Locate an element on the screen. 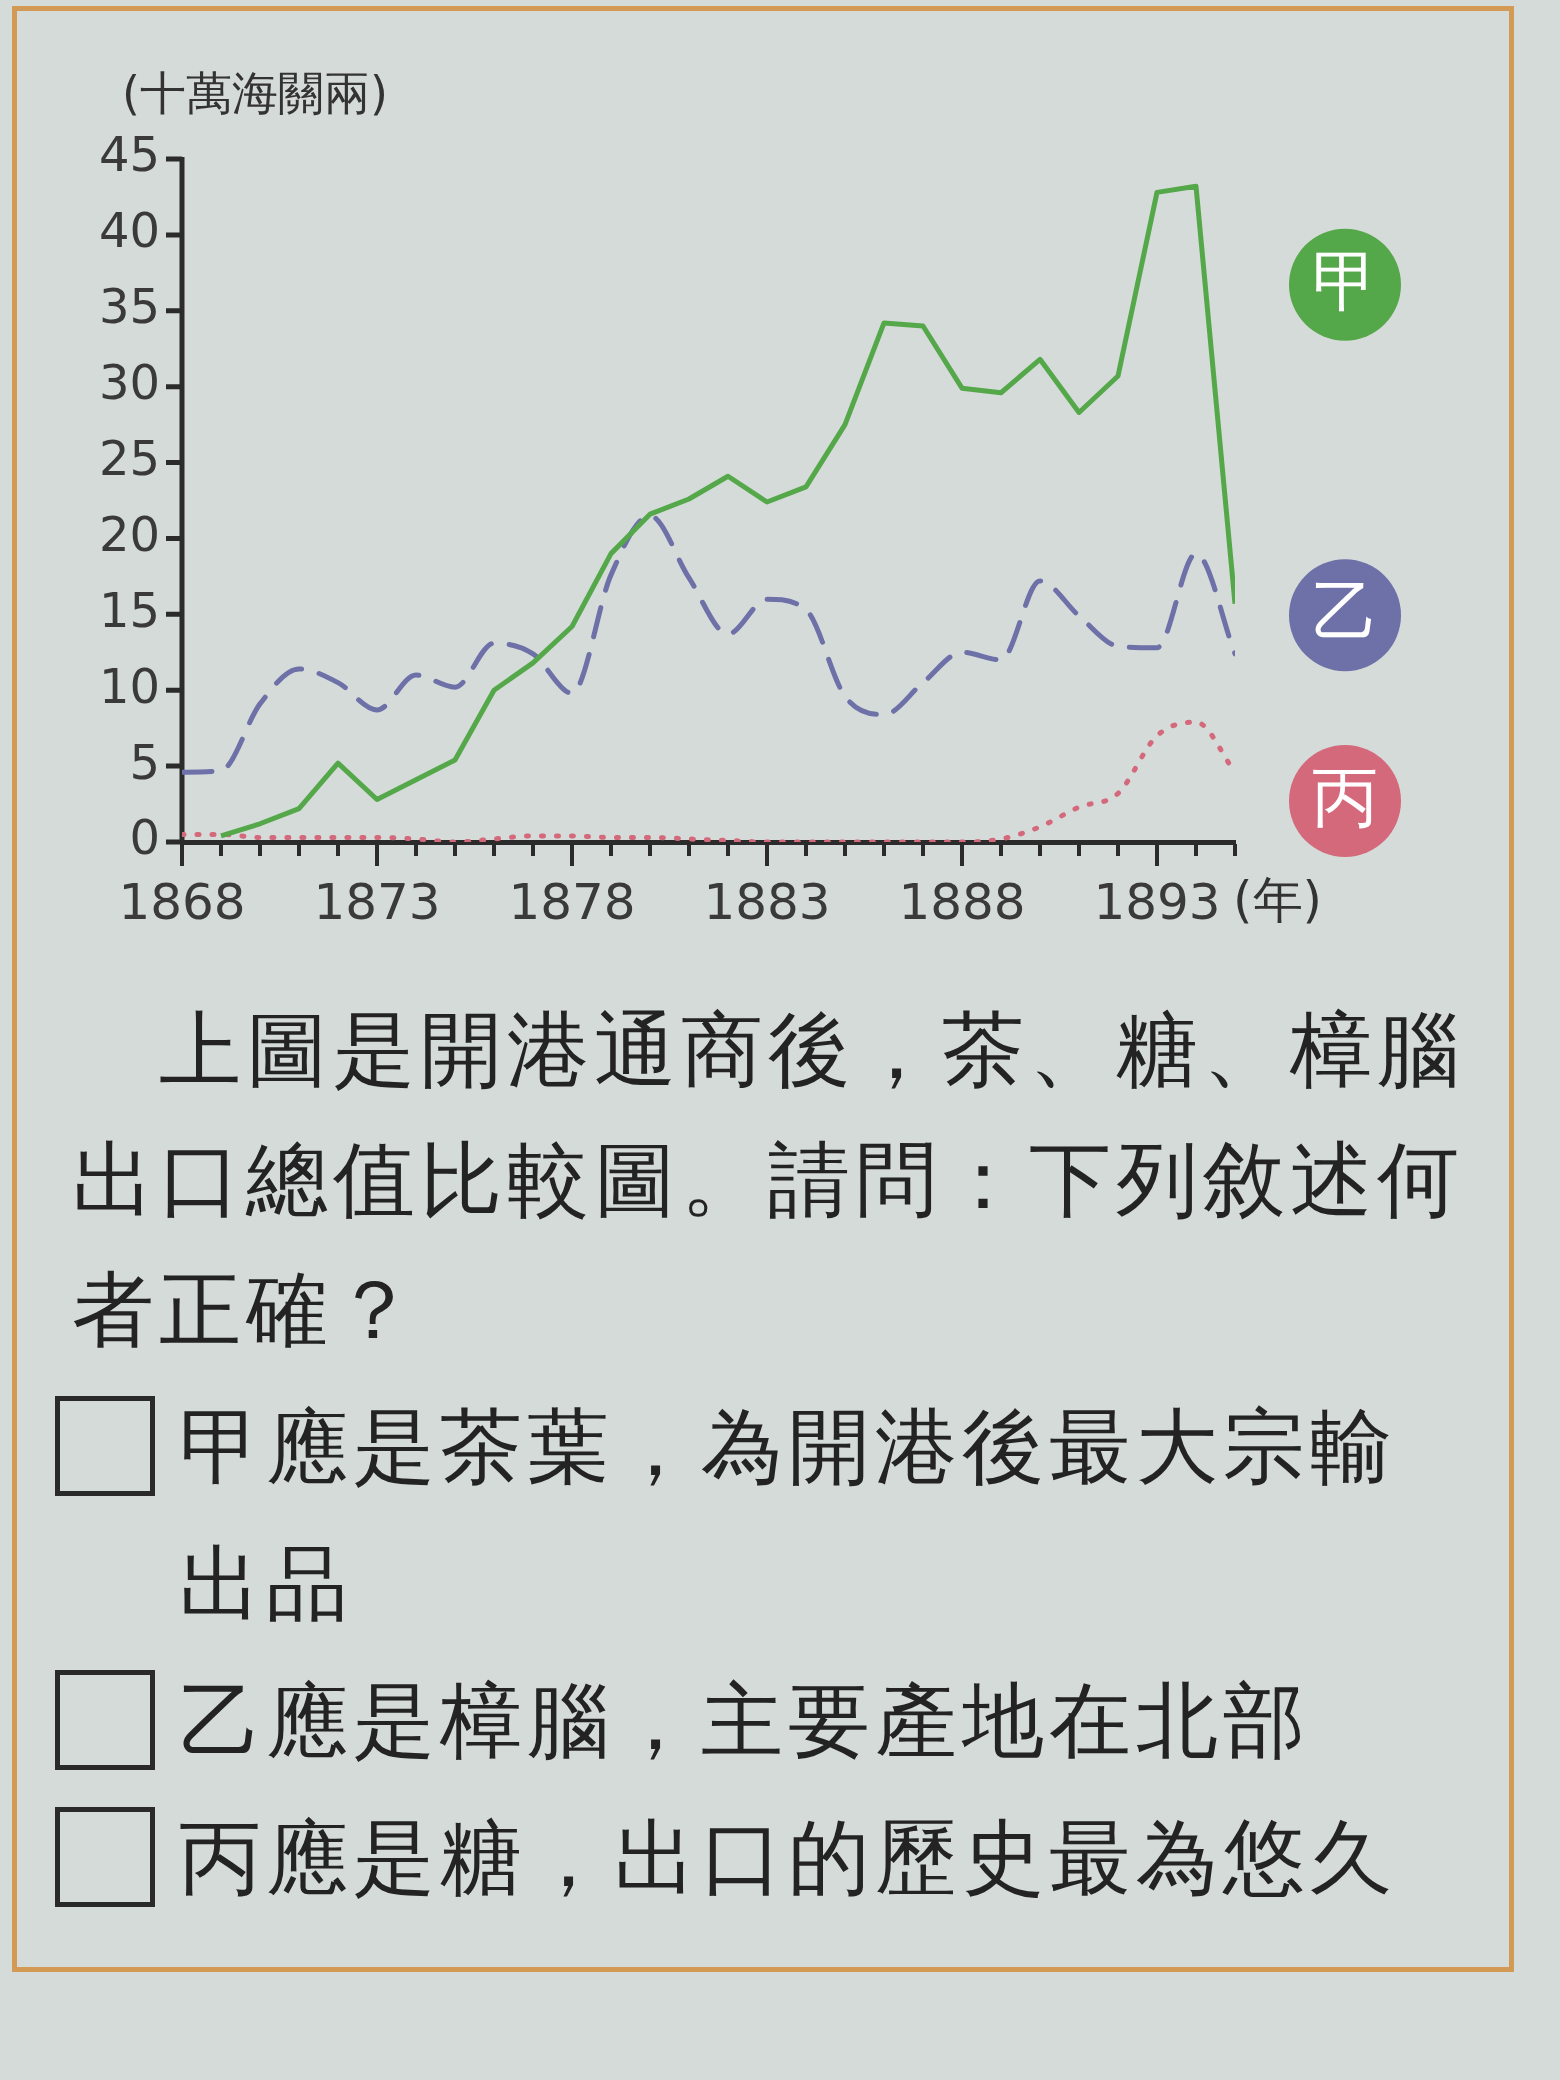 The image size is (1560, 2080). y-tick-label: 35 is located at coordinates (129, 306).